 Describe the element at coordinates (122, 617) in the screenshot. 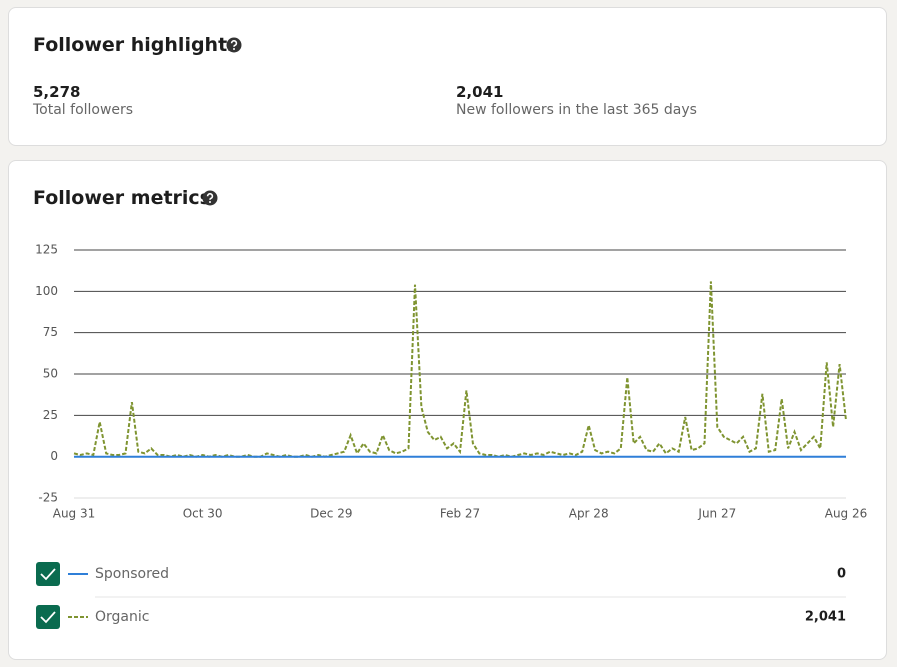

I see `legend-label: Organic` at that location.